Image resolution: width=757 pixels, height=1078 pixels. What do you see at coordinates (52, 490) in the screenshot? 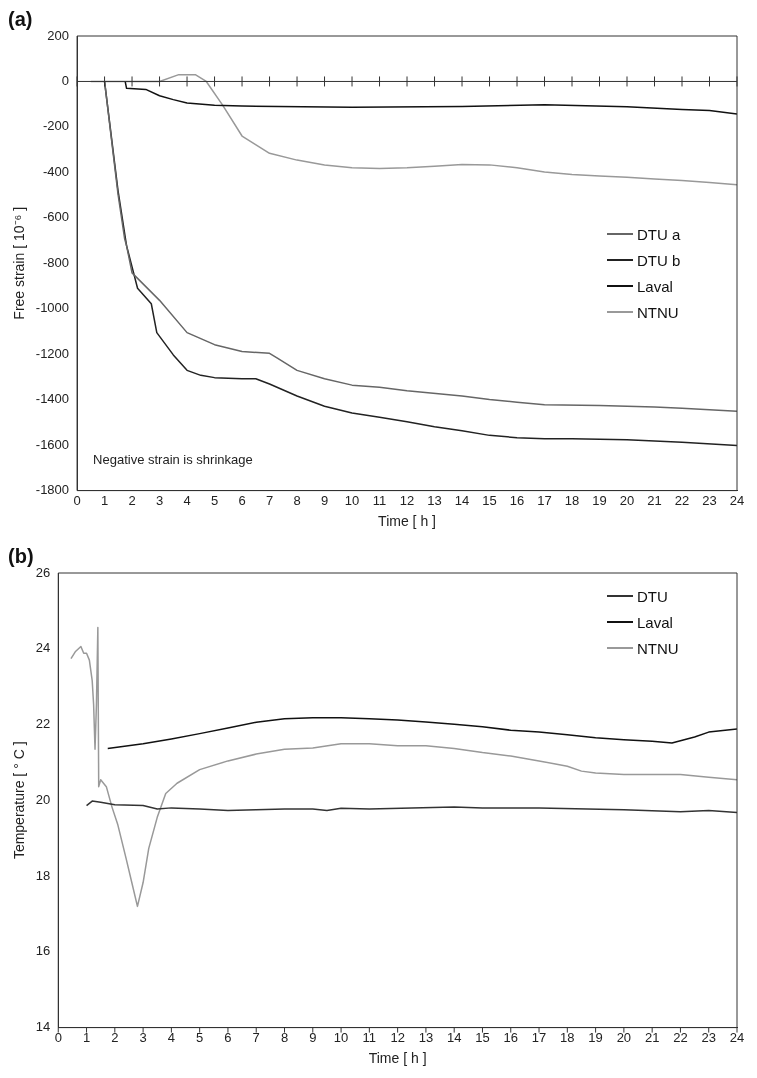
I see `y-tick-label: -1800` at bounding box center [52, 490].